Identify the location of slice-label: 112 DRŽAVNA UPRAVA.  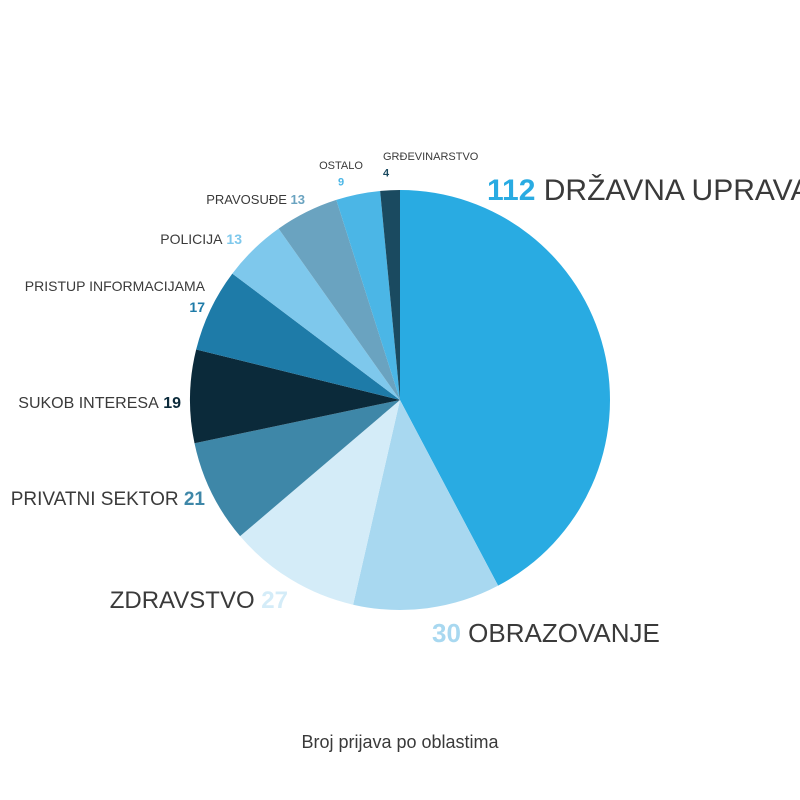
(643, 190).